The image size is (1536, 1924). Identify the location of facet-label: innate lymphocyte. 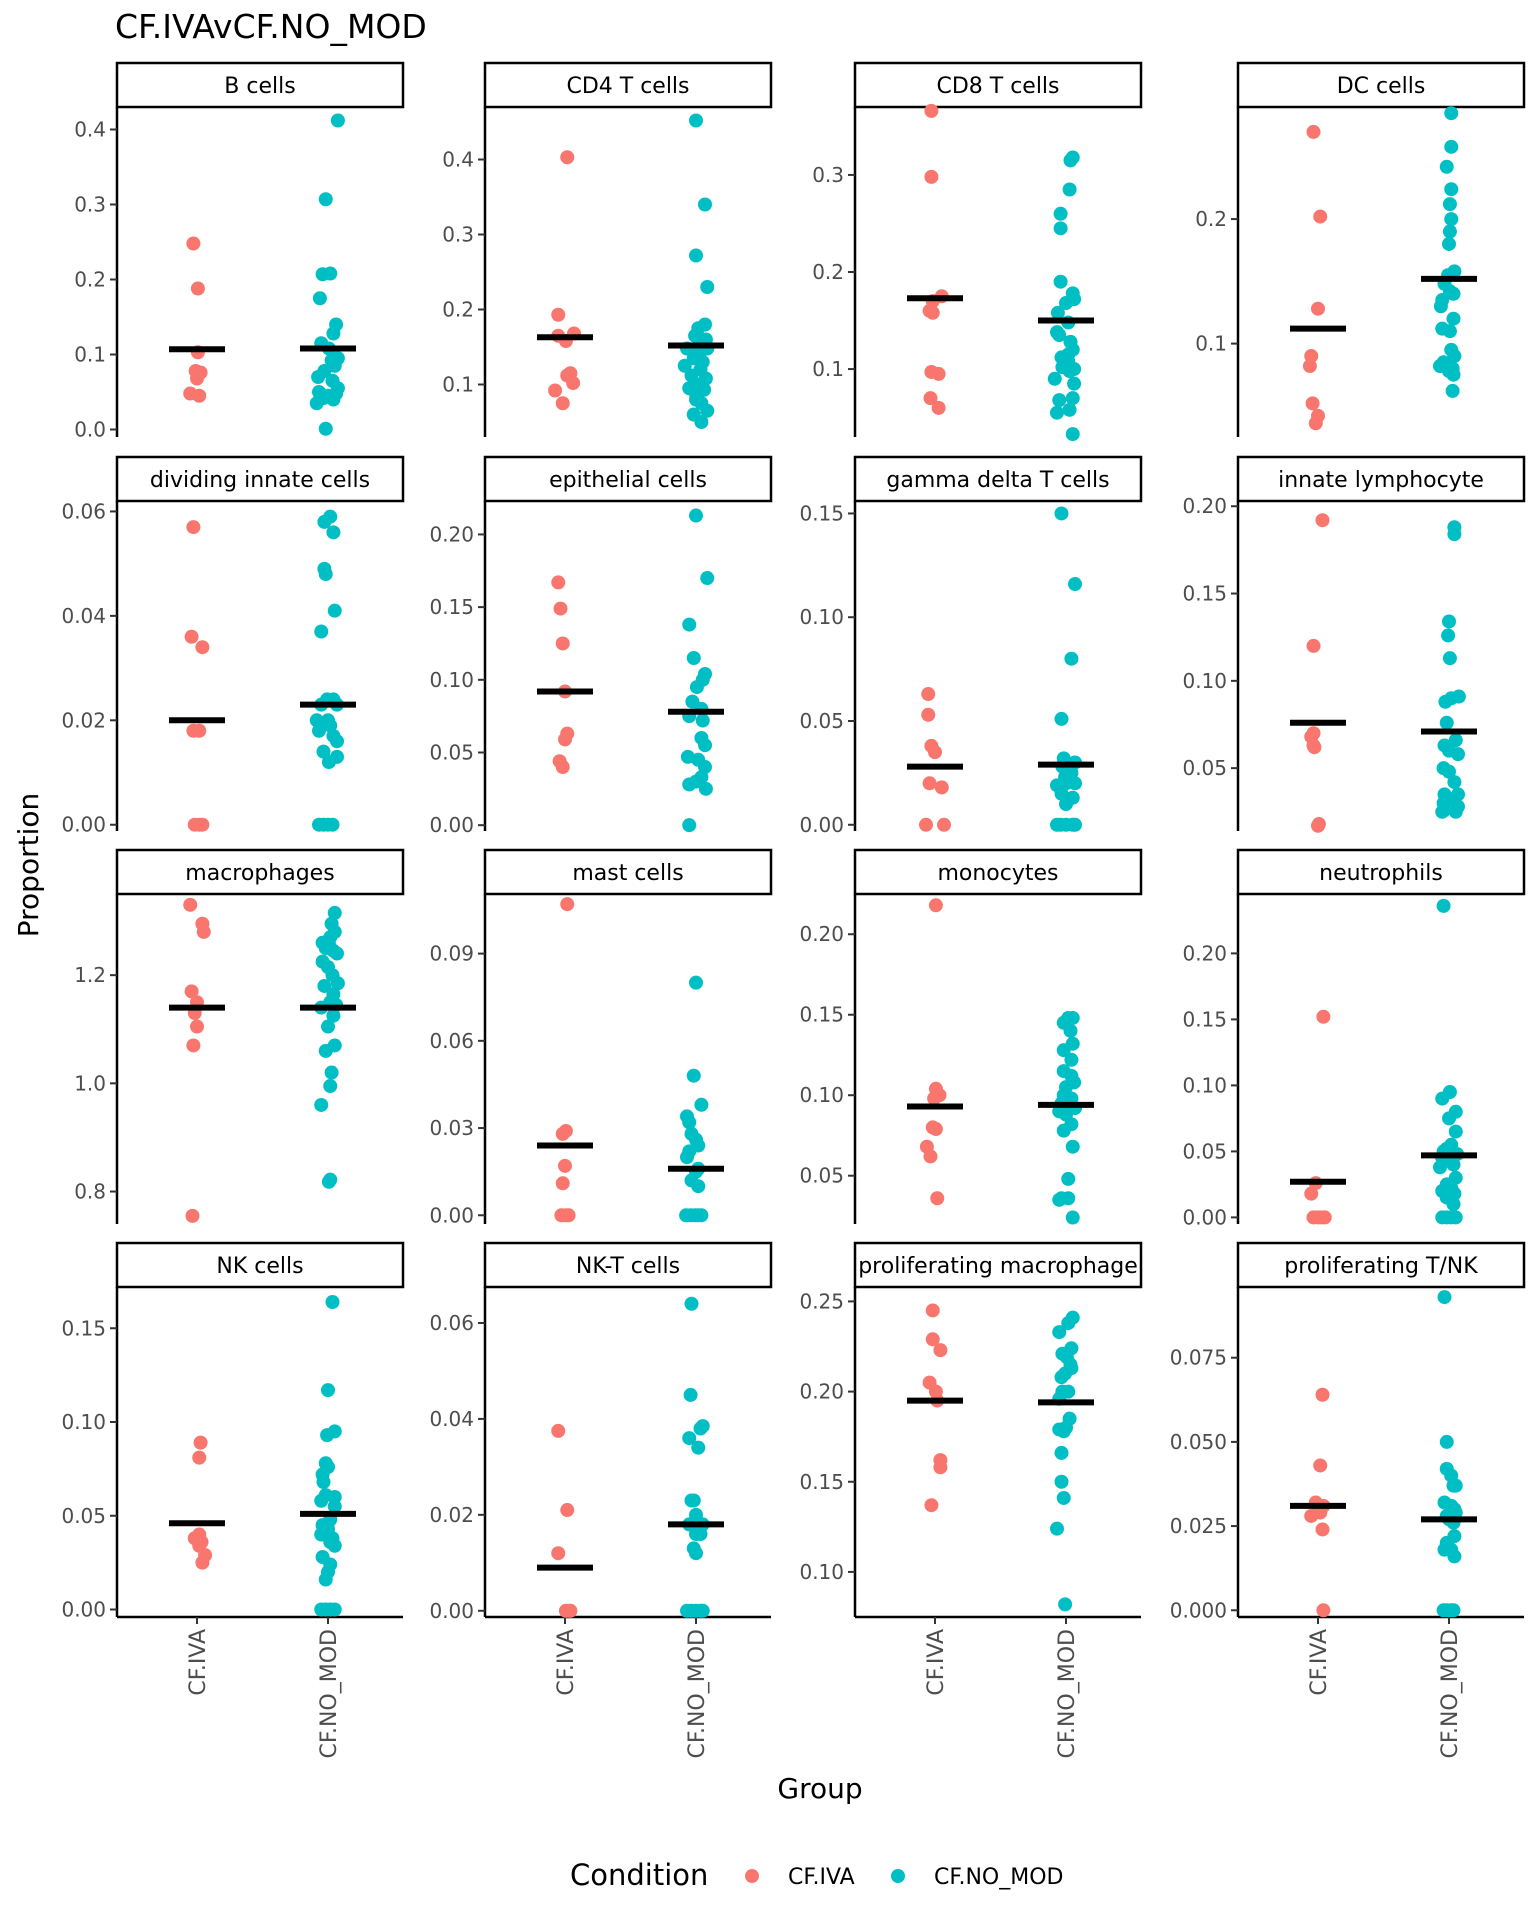
(1381, 480).